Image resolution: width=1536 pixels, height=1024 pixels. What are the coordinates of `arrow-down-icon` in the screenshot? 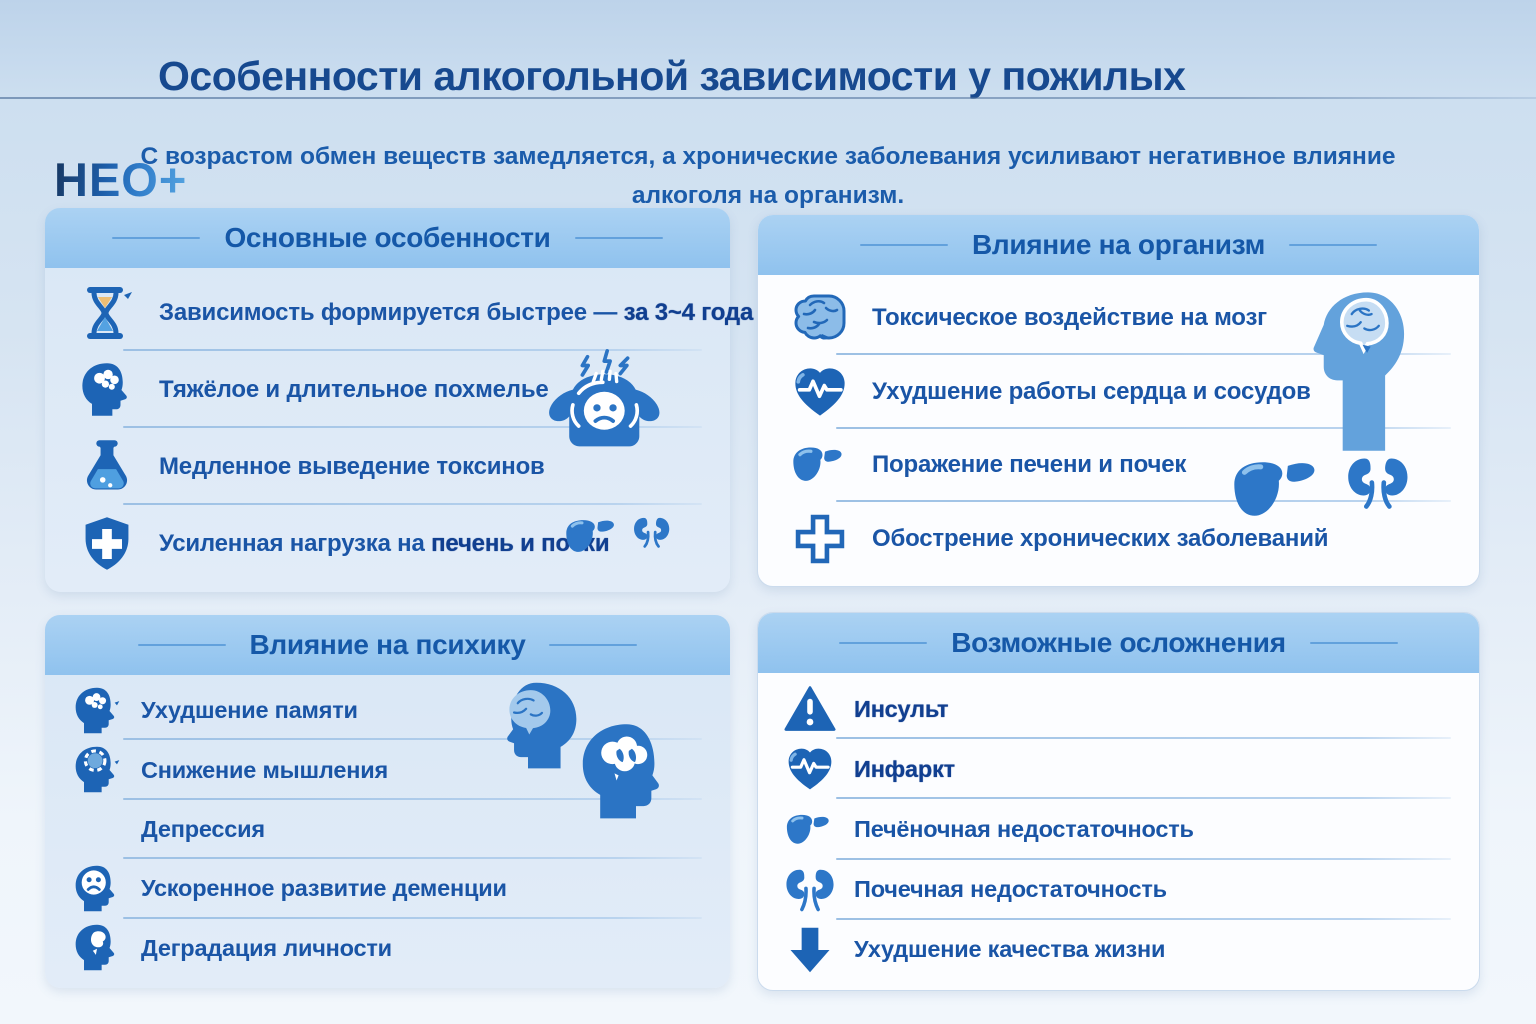 It's located at (810, 950).